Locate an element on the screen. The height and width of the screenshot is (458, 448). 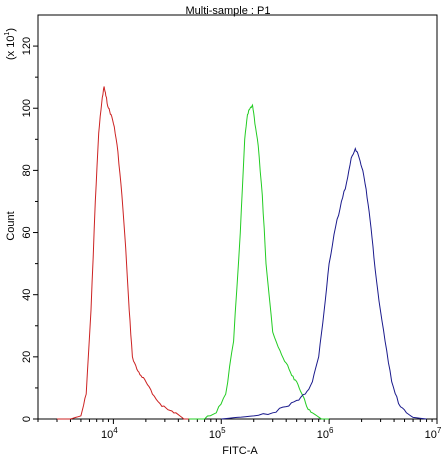
y-tick-label: 0 is located at coordinates (27, 419).